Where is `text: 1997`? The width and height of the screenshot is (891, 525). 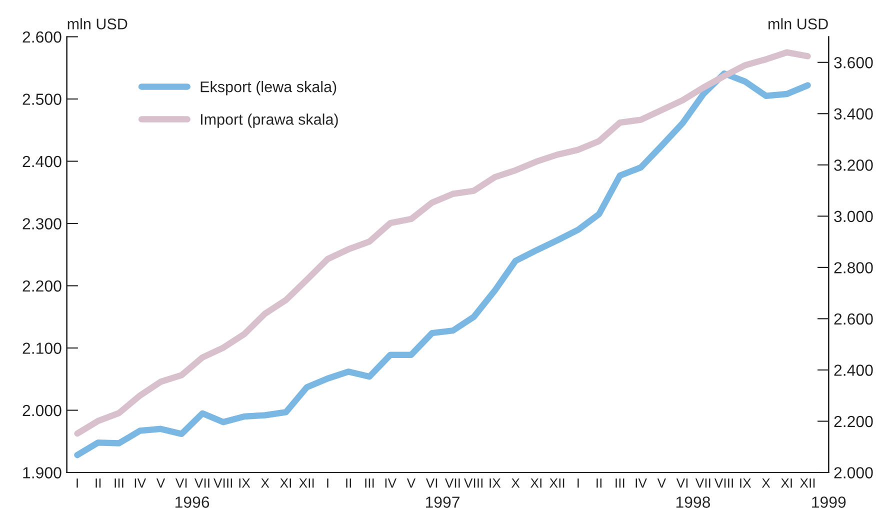 text: 1997 is located at coordinates (443, 502).